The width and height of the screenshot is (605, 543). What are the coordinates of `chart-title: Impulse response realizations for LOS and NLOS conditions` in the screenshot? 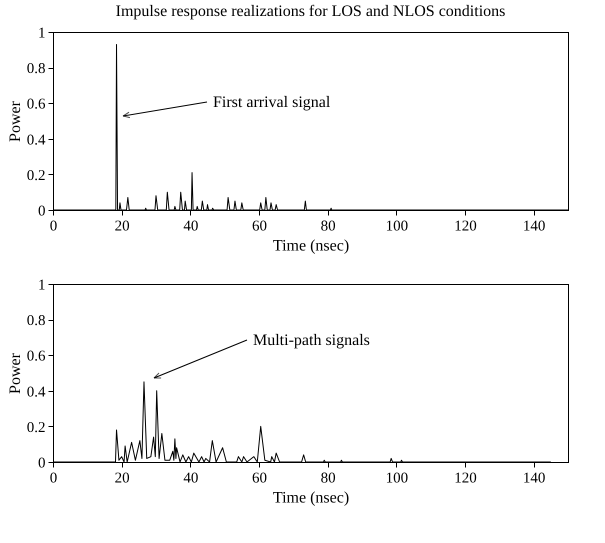 It's located at (311, 11).